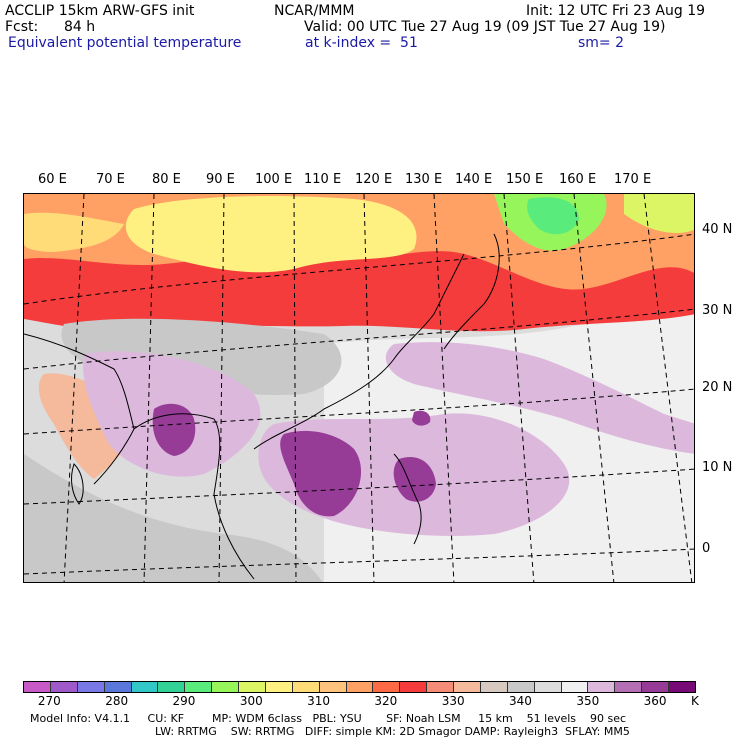 The width and height of the screenshot is (740, 740). Describe the element at coordinates (616, 11) in the screenshot. I see `init-time: Init: 12 UTC Fri 23 Aug 19` at that location.